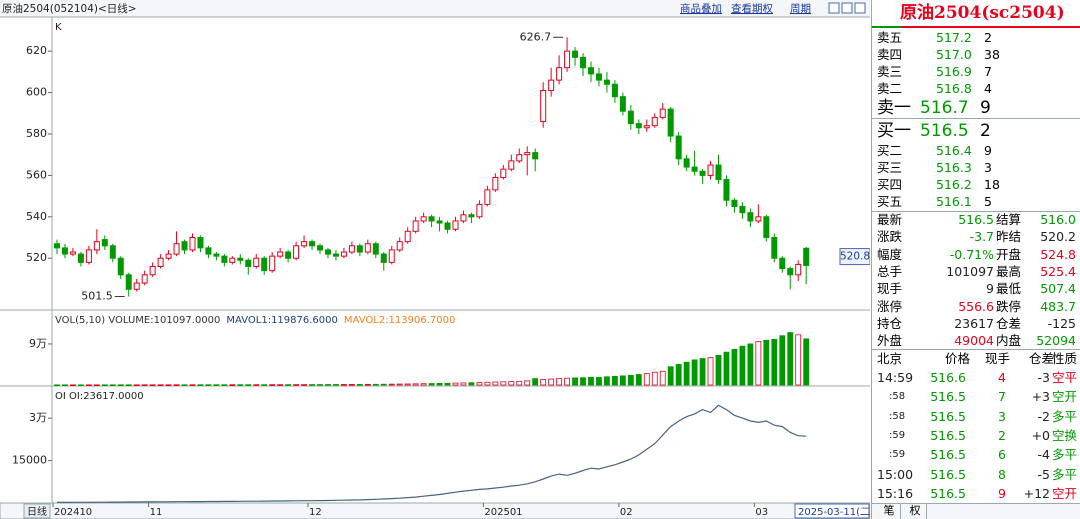  Describe the element at coordinates (1065, 377) in the screenshot. I see `tick-cell: 空平` at that location.